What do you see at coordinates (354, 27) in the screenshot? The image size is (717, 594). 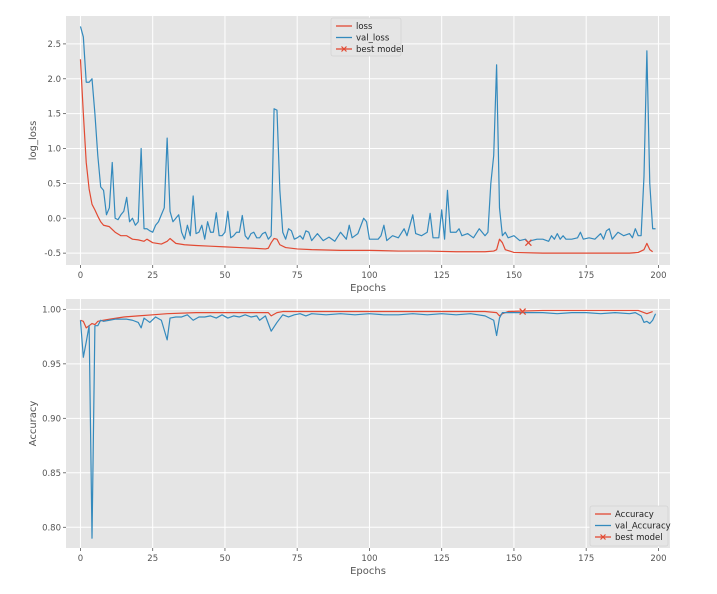 I see `legend-item: loss` at bounding box center [354, 27].